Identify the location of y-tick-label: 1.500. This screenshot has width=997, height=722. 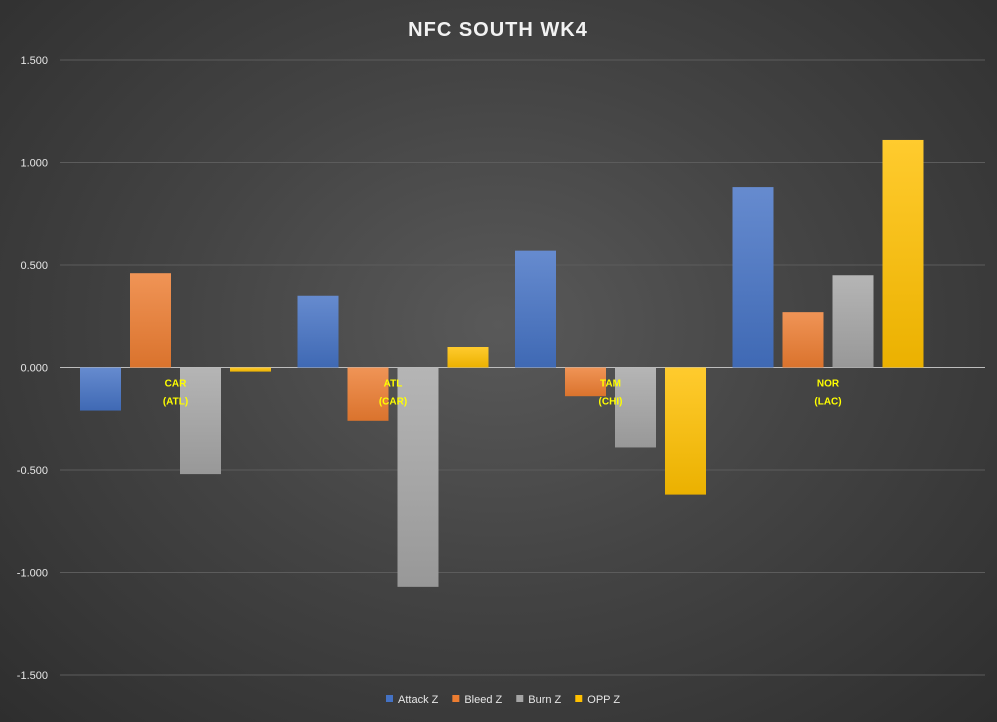
(34, 61).